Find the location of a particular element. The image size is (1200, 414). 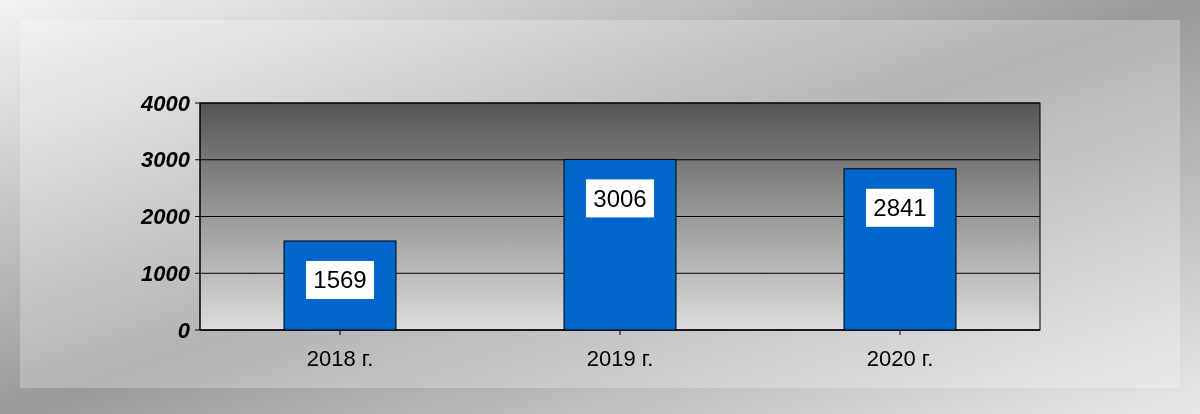

y-tick-label: 1000 is located at coordinates (166, 273).